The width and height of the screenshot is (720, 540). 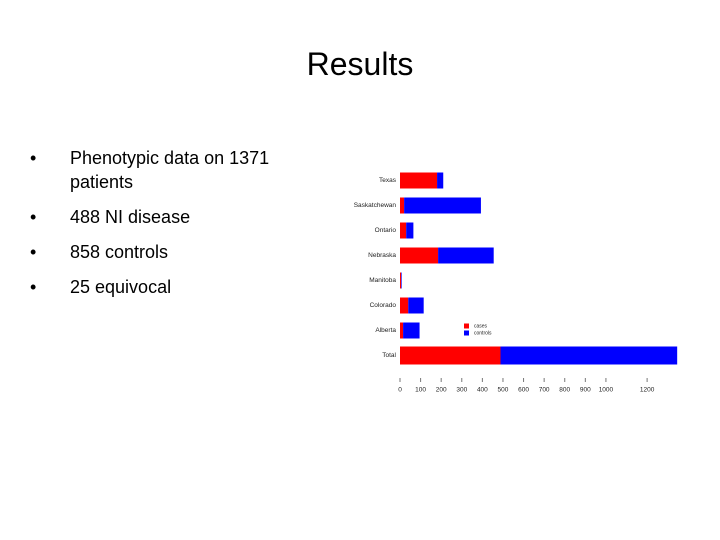 What do you see at coordinates (385, 330) in the screenshot?
I see `y-tick-label: Alberta` at bounding box center [385, 330].